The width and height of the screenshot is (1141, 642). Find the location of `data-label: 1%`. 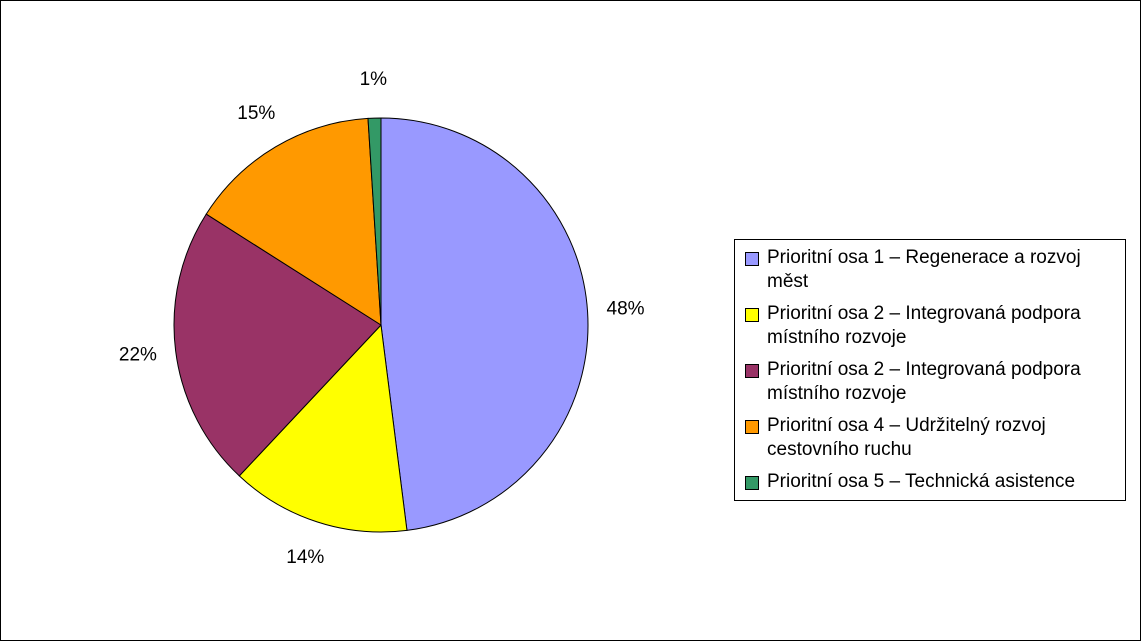

data-label: 1% is located at coordinates (374, 79).